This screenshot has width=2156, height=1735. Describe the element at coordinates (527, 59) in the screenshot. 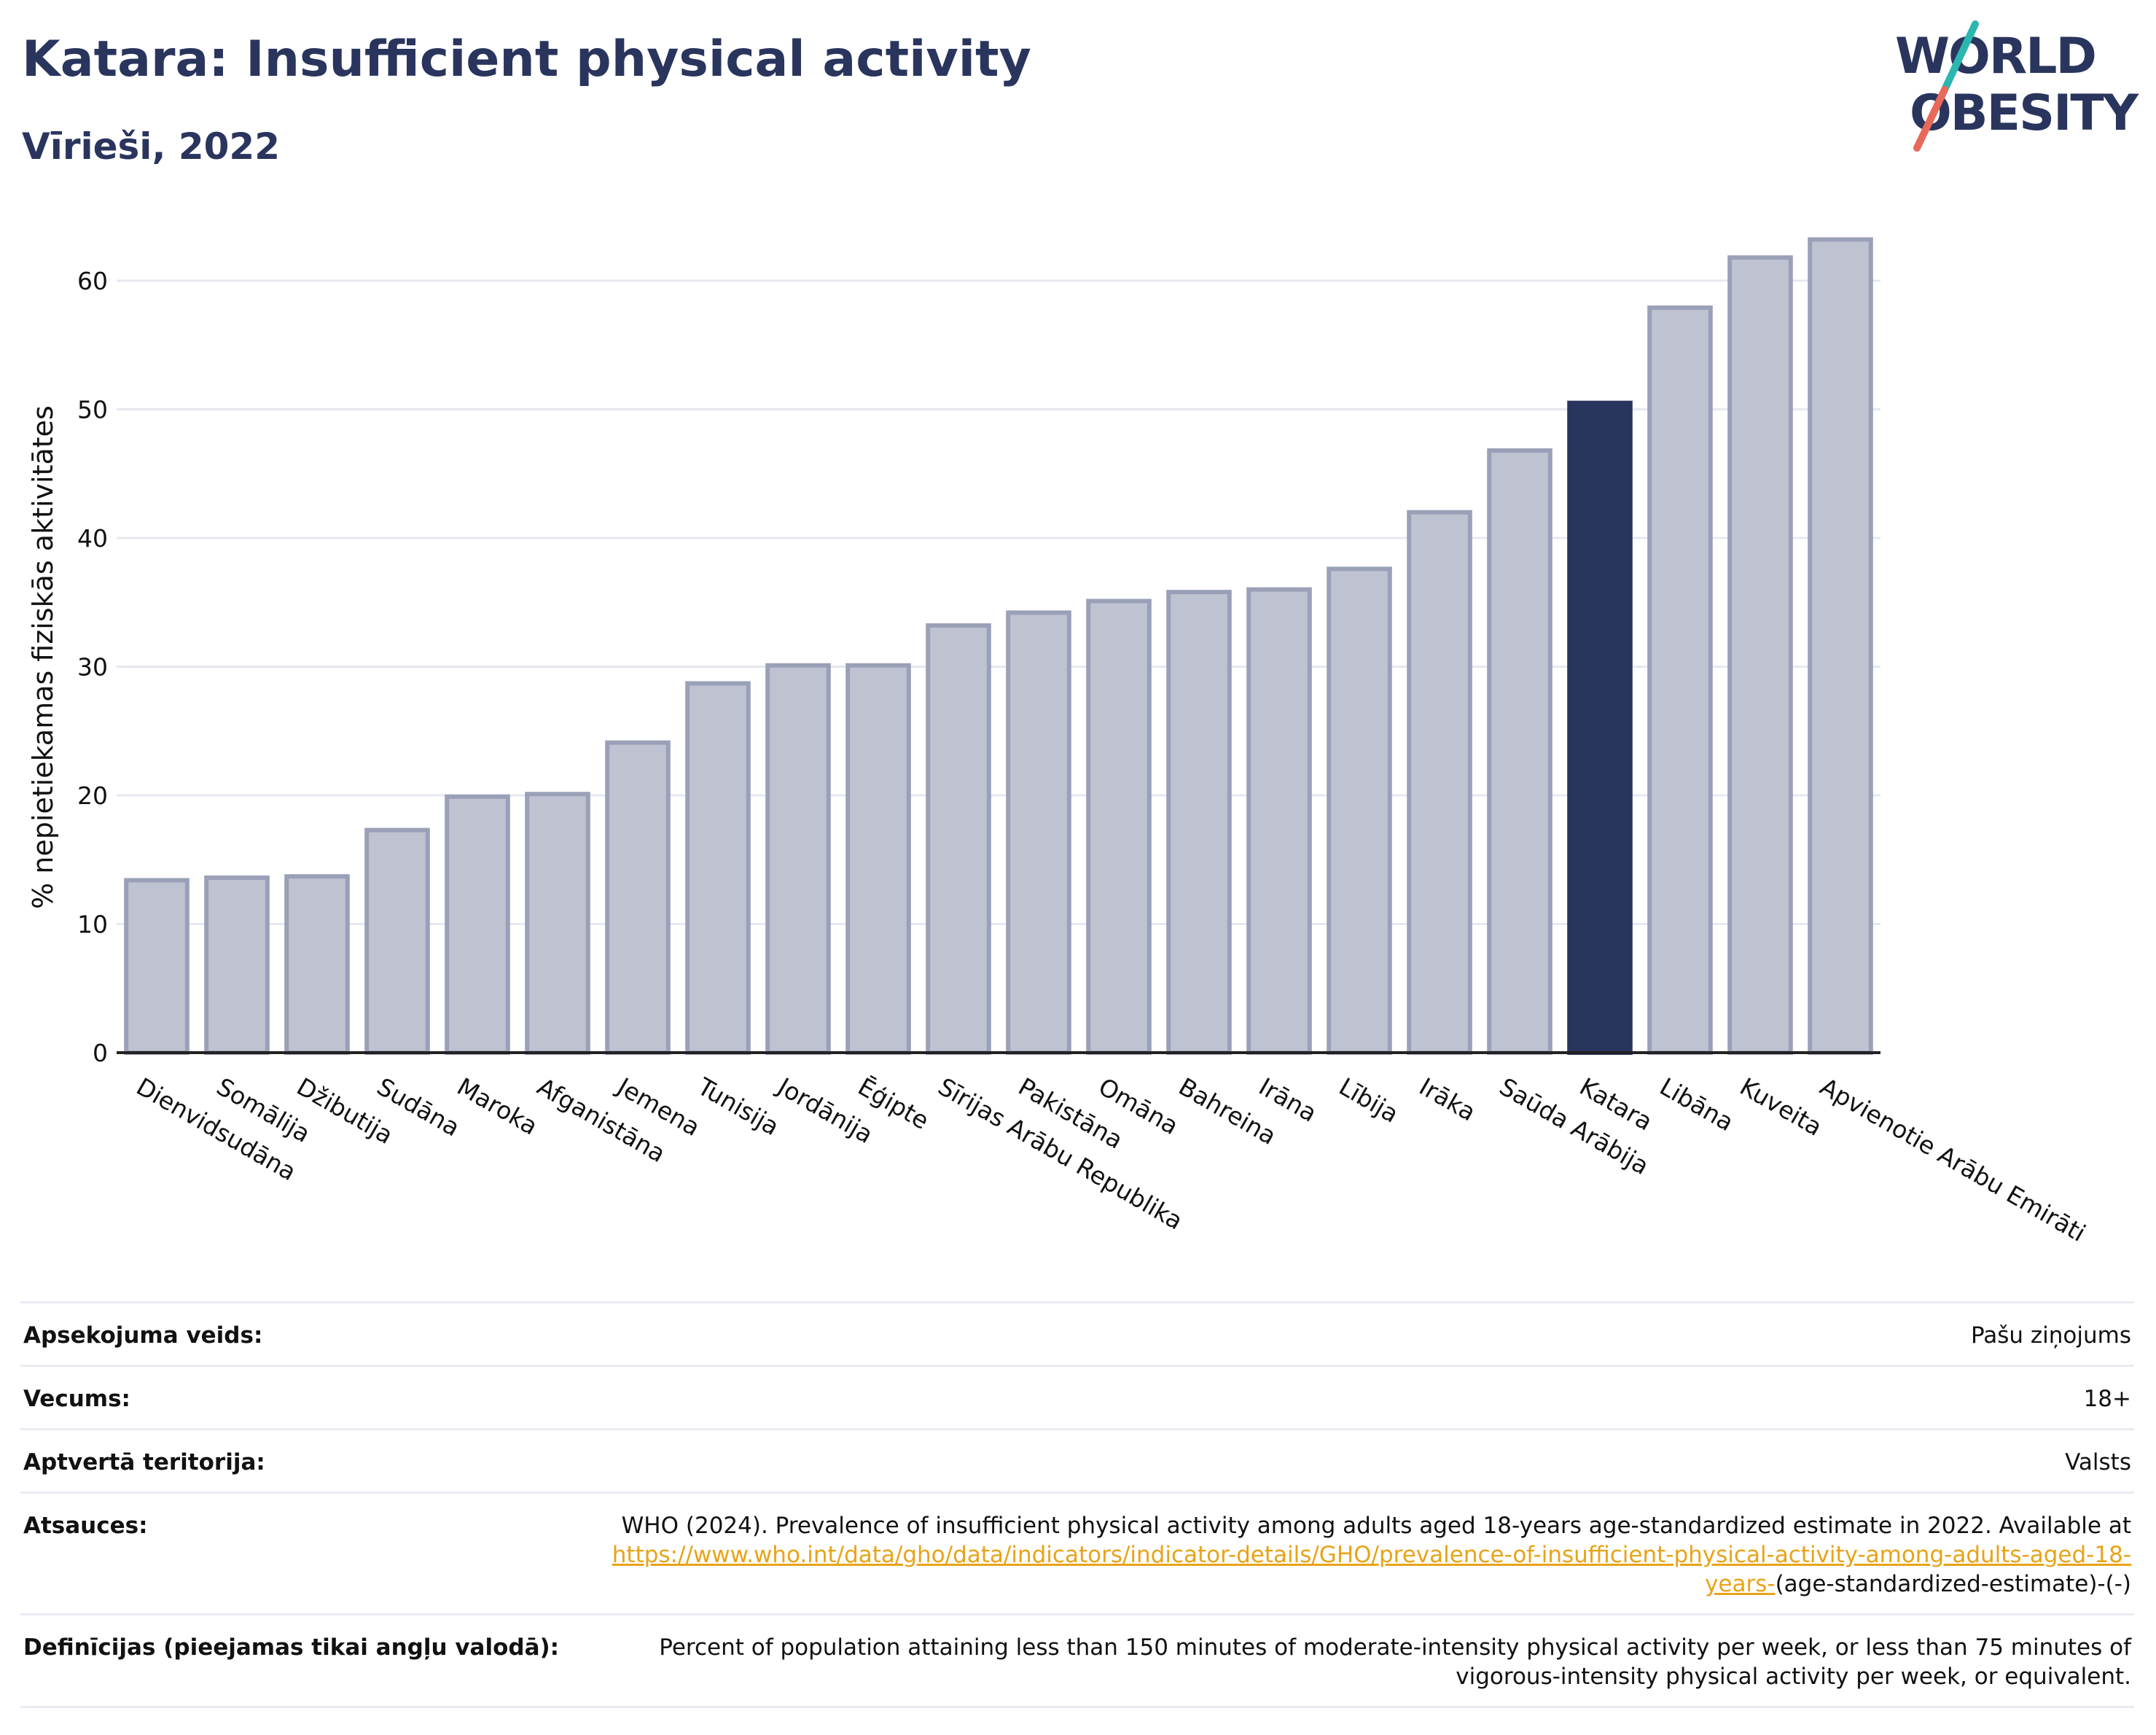

I see `chart-title: Katara: Insufficient physical activity` at that location.